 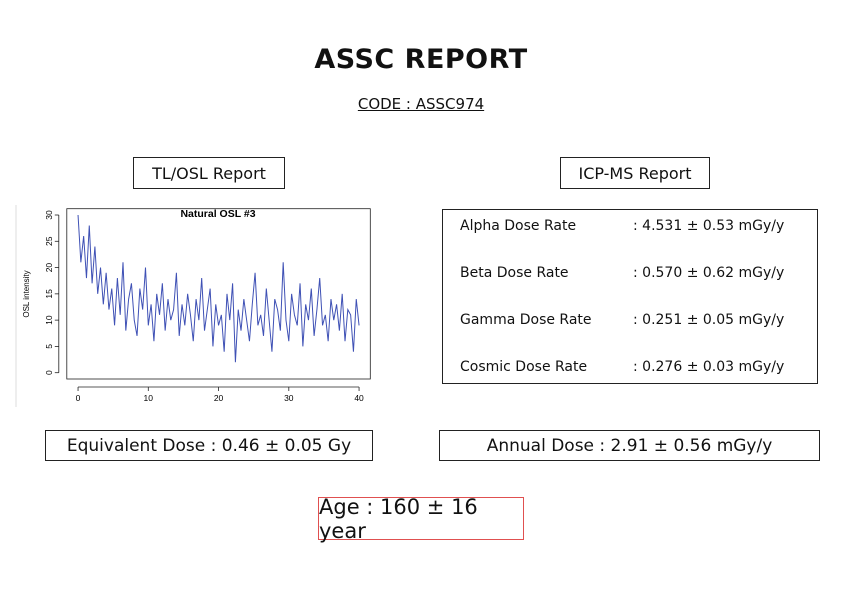 What do you see at coordinates (524, 367) in the screenshot?
I see `dose-rate-label: Cosmic Dose Rate` at bounding box center [524, 367].